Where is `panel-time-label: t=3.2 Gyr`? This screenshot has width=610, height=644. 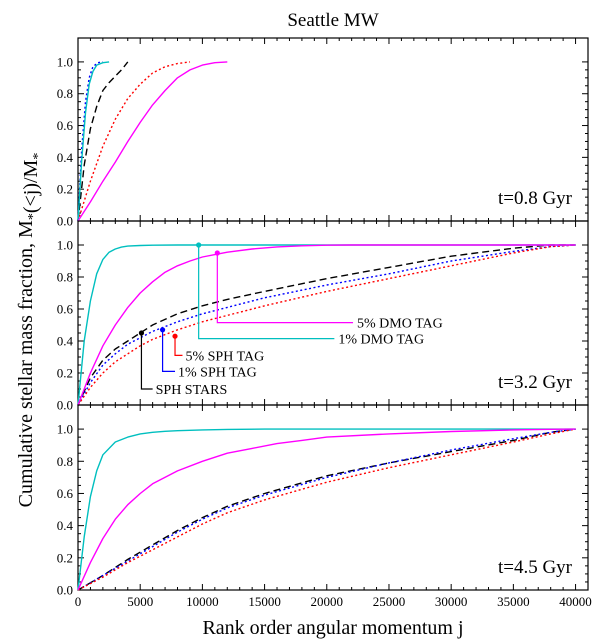
panel-time-label: t=3.2 Gyr is located at coordinates (535, 382).